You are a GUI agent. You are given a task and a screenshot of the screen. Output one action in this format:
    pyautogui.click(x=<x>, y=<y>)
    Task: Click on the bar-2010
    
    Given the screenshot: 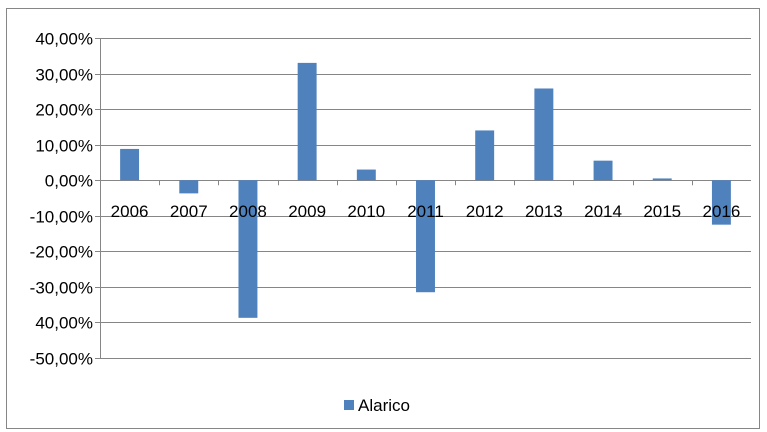 What is the action you would take?
    pyautogui.click(x=366, y=175)
    